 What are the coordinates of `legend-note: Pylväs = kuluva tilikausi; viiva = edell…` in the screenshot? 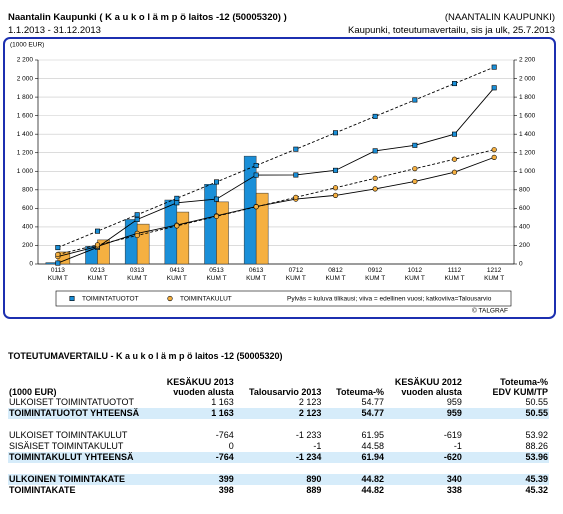 It's located at (389, 299).